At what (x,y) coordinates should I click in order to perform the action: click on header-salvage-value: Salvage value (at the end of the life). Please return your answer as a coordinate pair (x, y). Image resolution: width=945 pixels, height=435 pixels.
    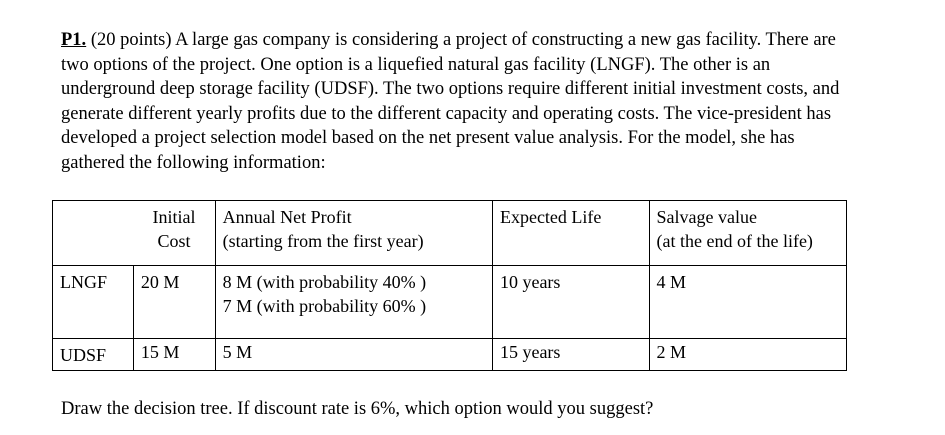
    Looking at the image, I should click on (747, 233).